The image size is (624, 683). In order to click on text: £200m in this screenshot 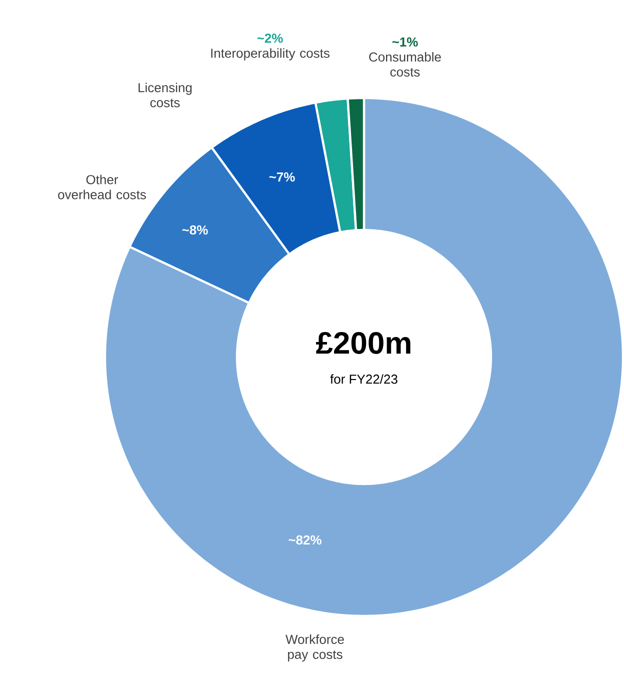, I will do `click(363, 343)`.